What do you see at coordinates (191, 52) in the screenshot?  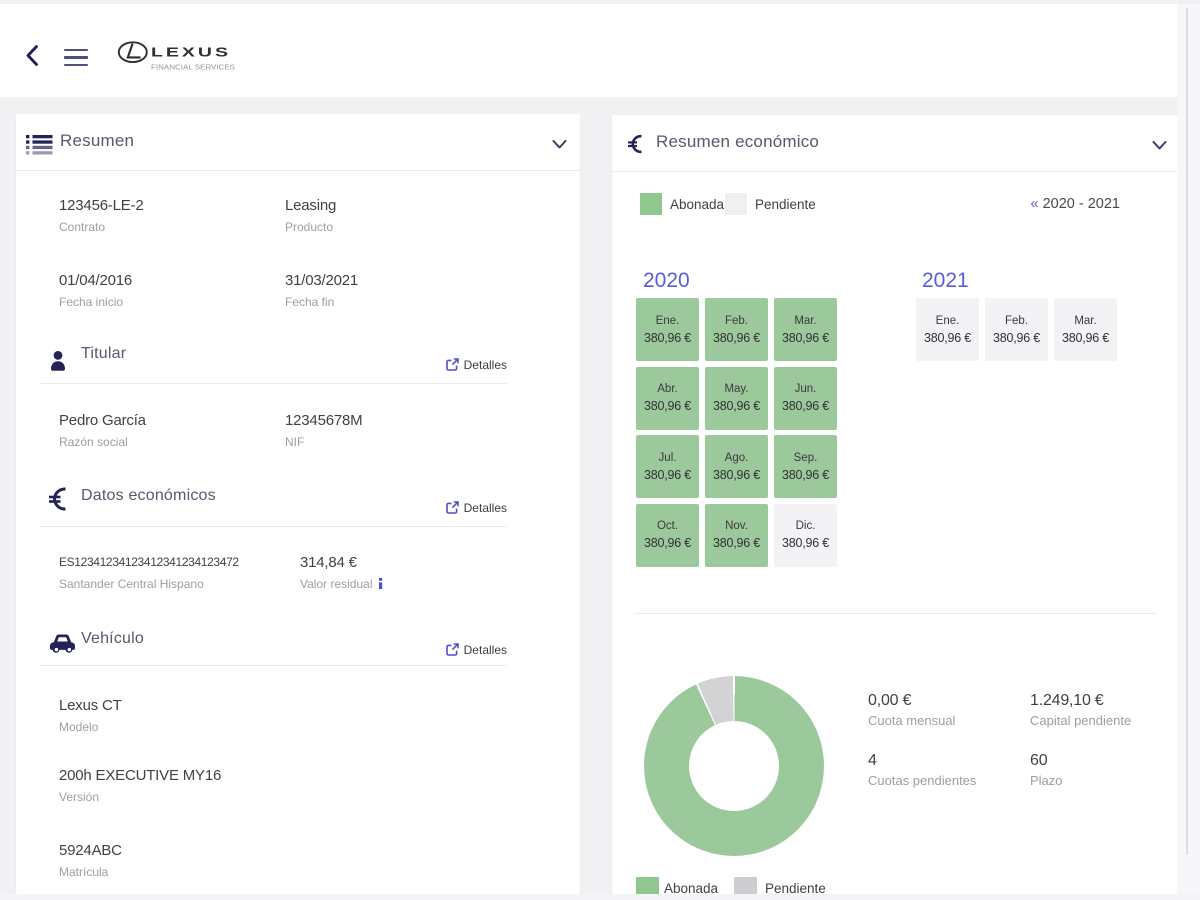 I see `svg-text: LEXUS` at bounding box center [191, 52].